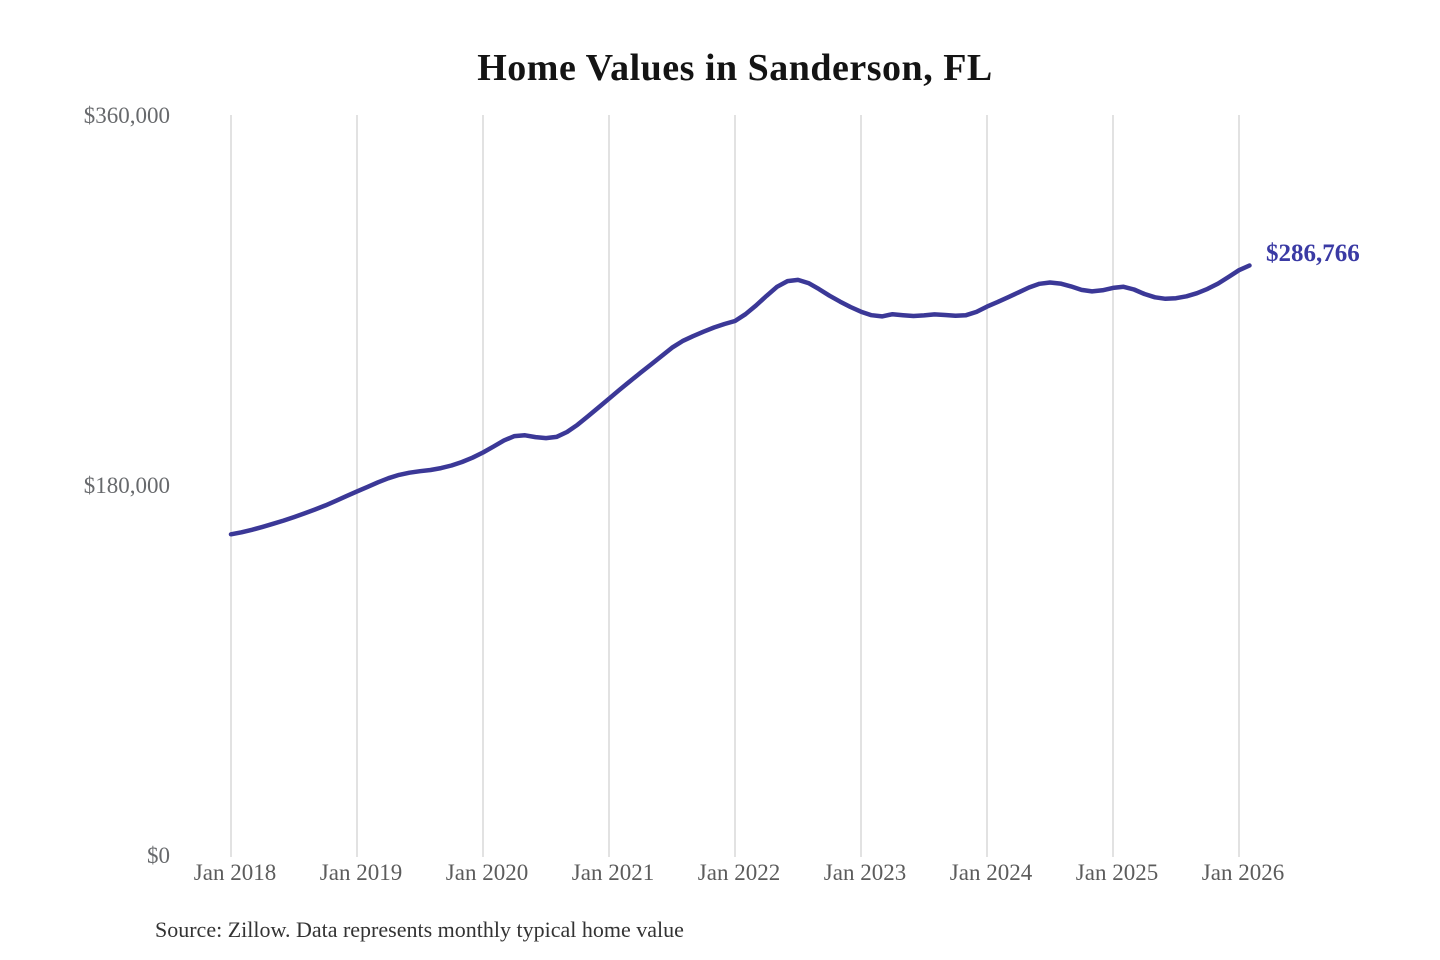 Image resolution: width=1440 pixels, height=960 pixels. What do you see at coordinates (1117, 872) in the screenshot?
I see `x-tick-label: Jan 2025` at bounding box center [1117, 872].